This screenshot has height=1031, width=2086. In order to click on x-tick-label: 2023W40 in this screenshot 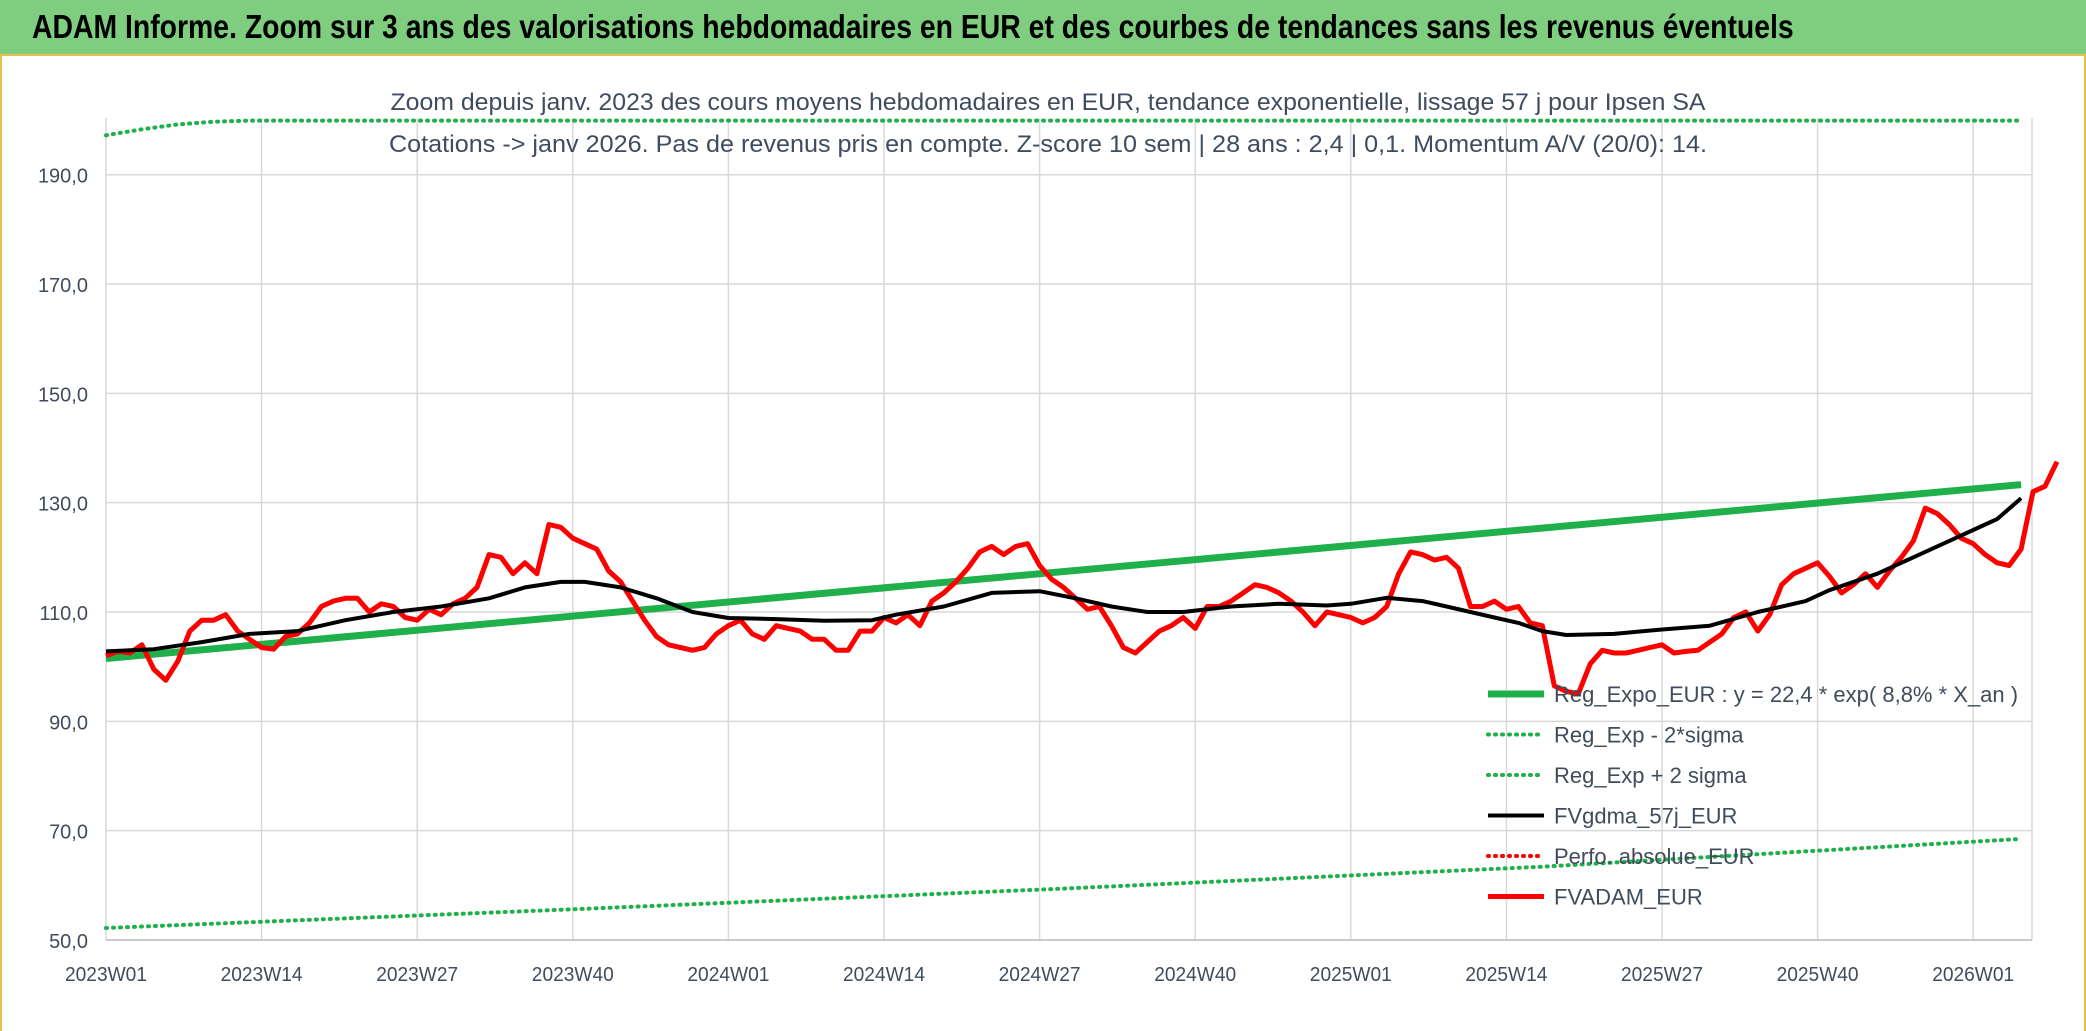, I will do `click(573, 975)`.